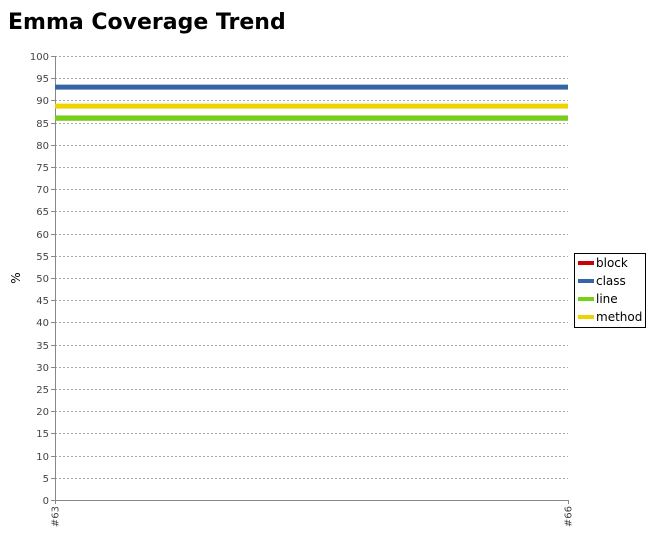 This screenshot has width=659, height=534. What do you see at coordinates (42, 212) in the screenshot?
I see `y-tick-label-65: 65` at bounding box center [42, 212].